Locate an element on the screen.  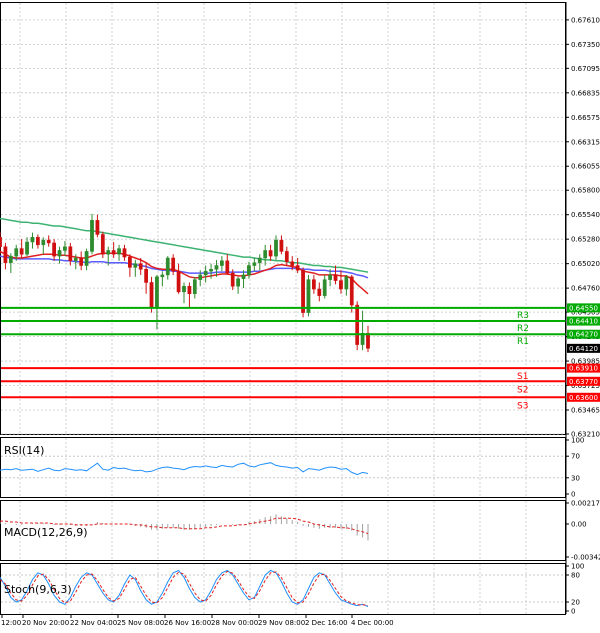
stoch-main-line is located at coordinates (184, 588).